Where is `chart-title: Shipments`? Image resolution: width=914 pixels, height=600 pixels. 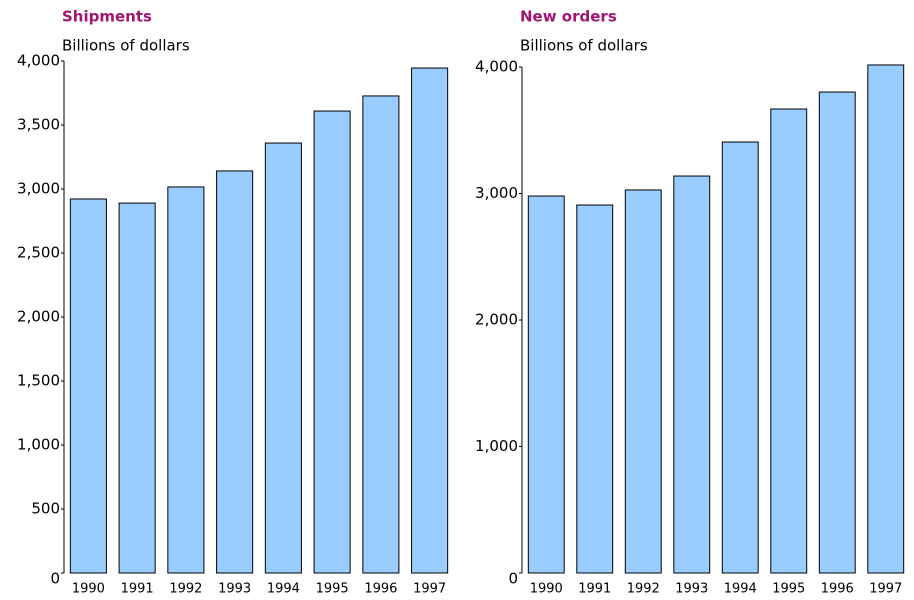
chart-title: Shipments is located at coordinates (107, 17).